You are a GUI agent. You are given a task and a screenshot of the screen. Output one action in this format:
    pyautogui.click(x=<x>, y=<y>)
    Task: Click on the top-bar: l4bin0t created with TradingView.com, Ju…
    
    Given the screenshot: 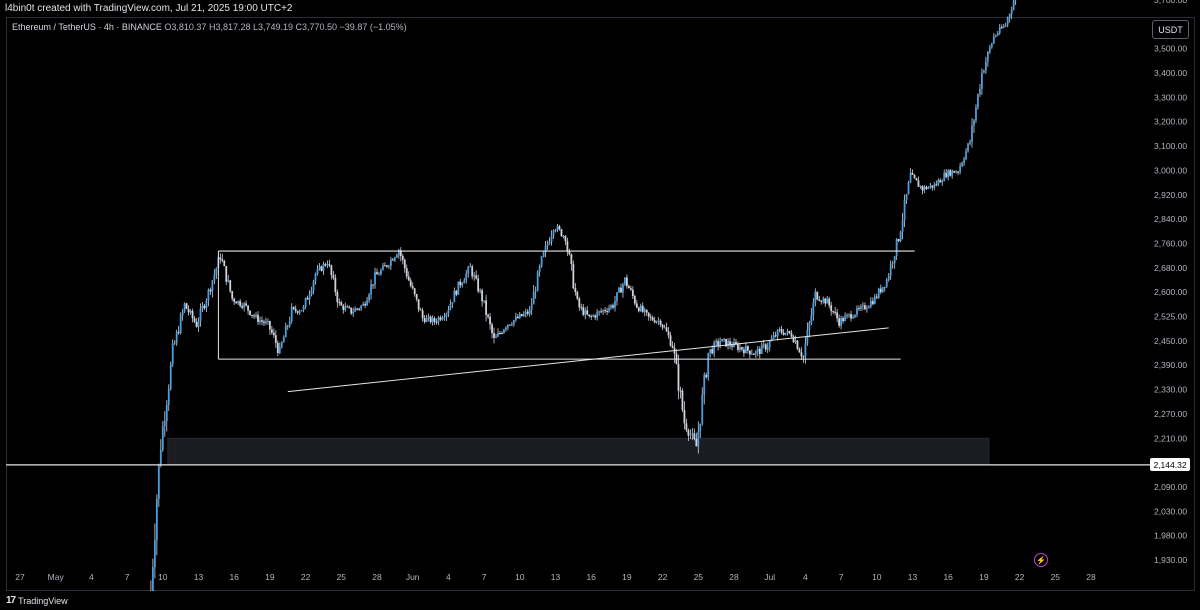 What is the action you would take?
    pyautogui.click(x=600, y=8)
    